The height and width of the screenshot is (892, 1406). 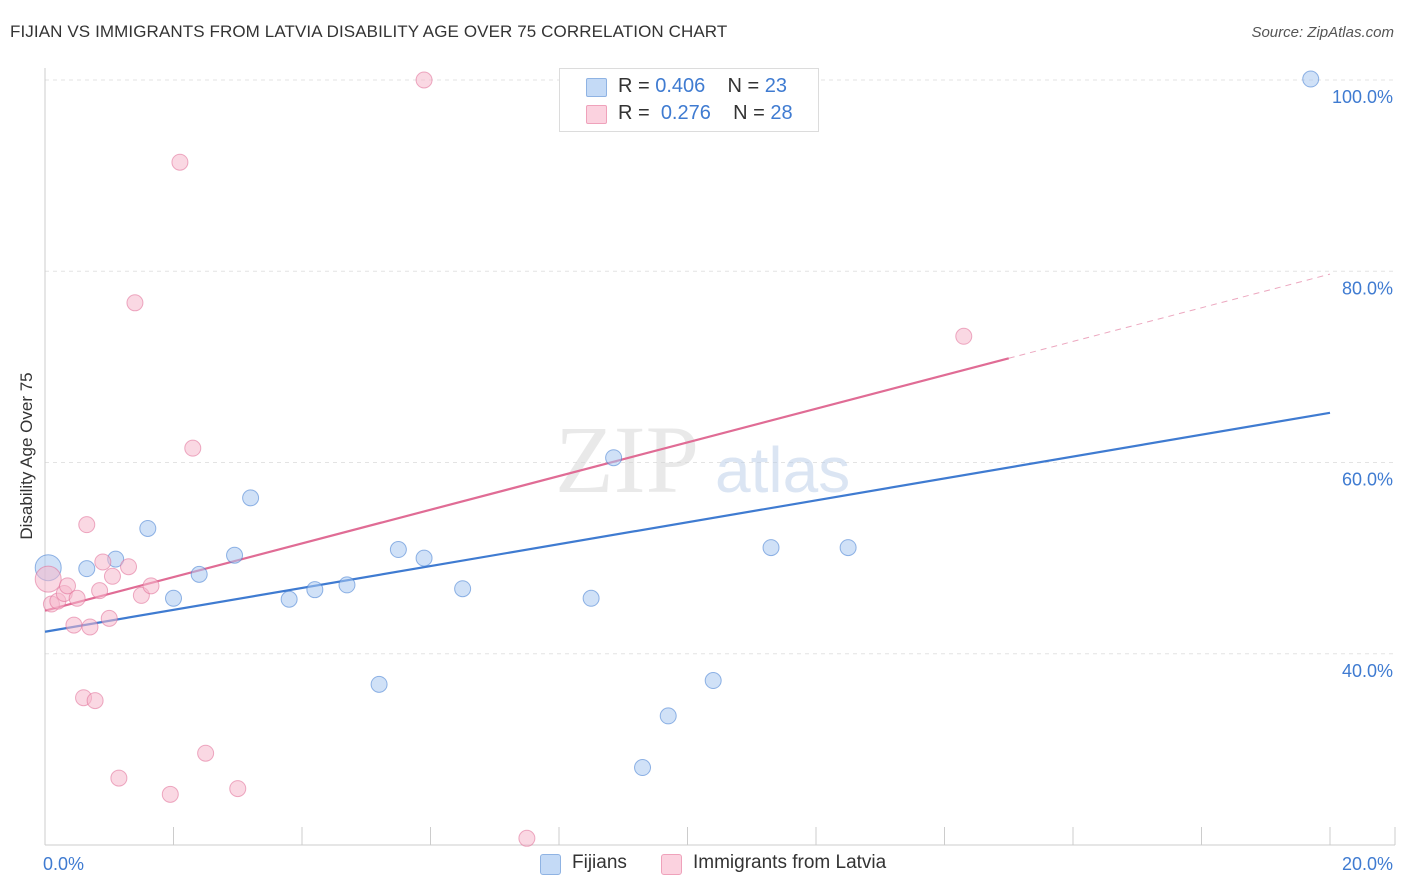 I want to click on y-tick-labels: 40.0% 60.0% 80.0% 100.0%, so click(x=1362, y=384).